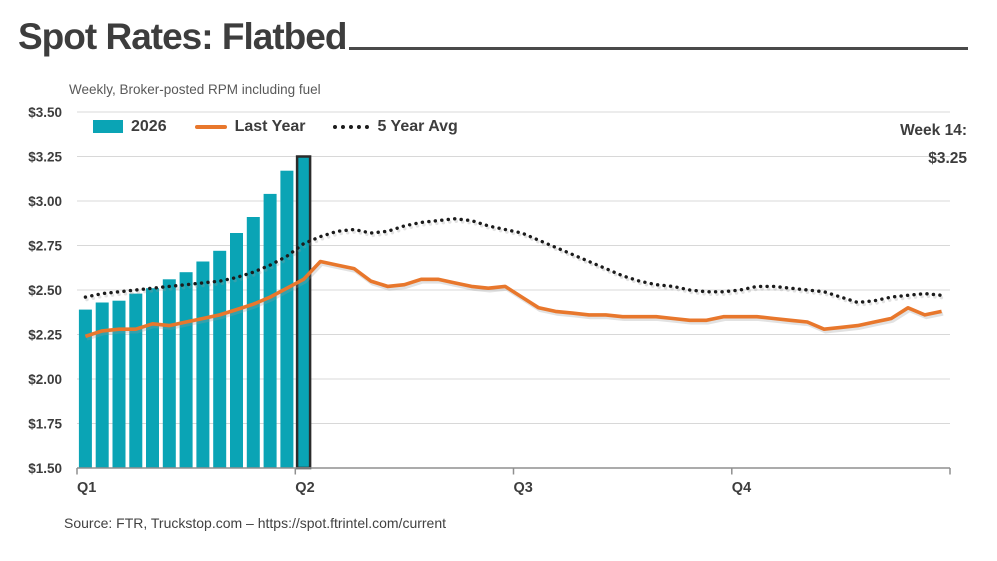  Describe the element at coordinates (108, 126) in the screenshot. I see `bar-swatch-icon` at that location.